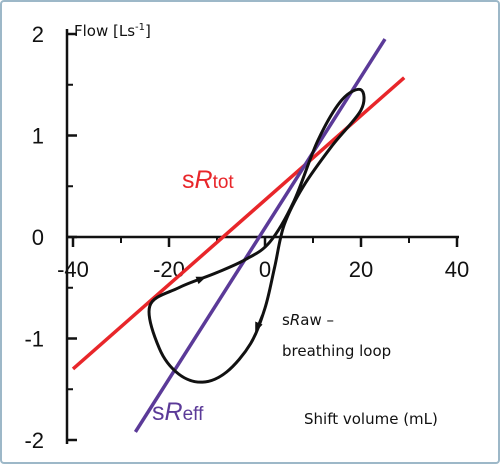 The image size is (500, 464). What do you see at coordinates (308, 320) in the screenshot?
I see `sraw-annotation: sRaw –` at bounding box center [308, 320].